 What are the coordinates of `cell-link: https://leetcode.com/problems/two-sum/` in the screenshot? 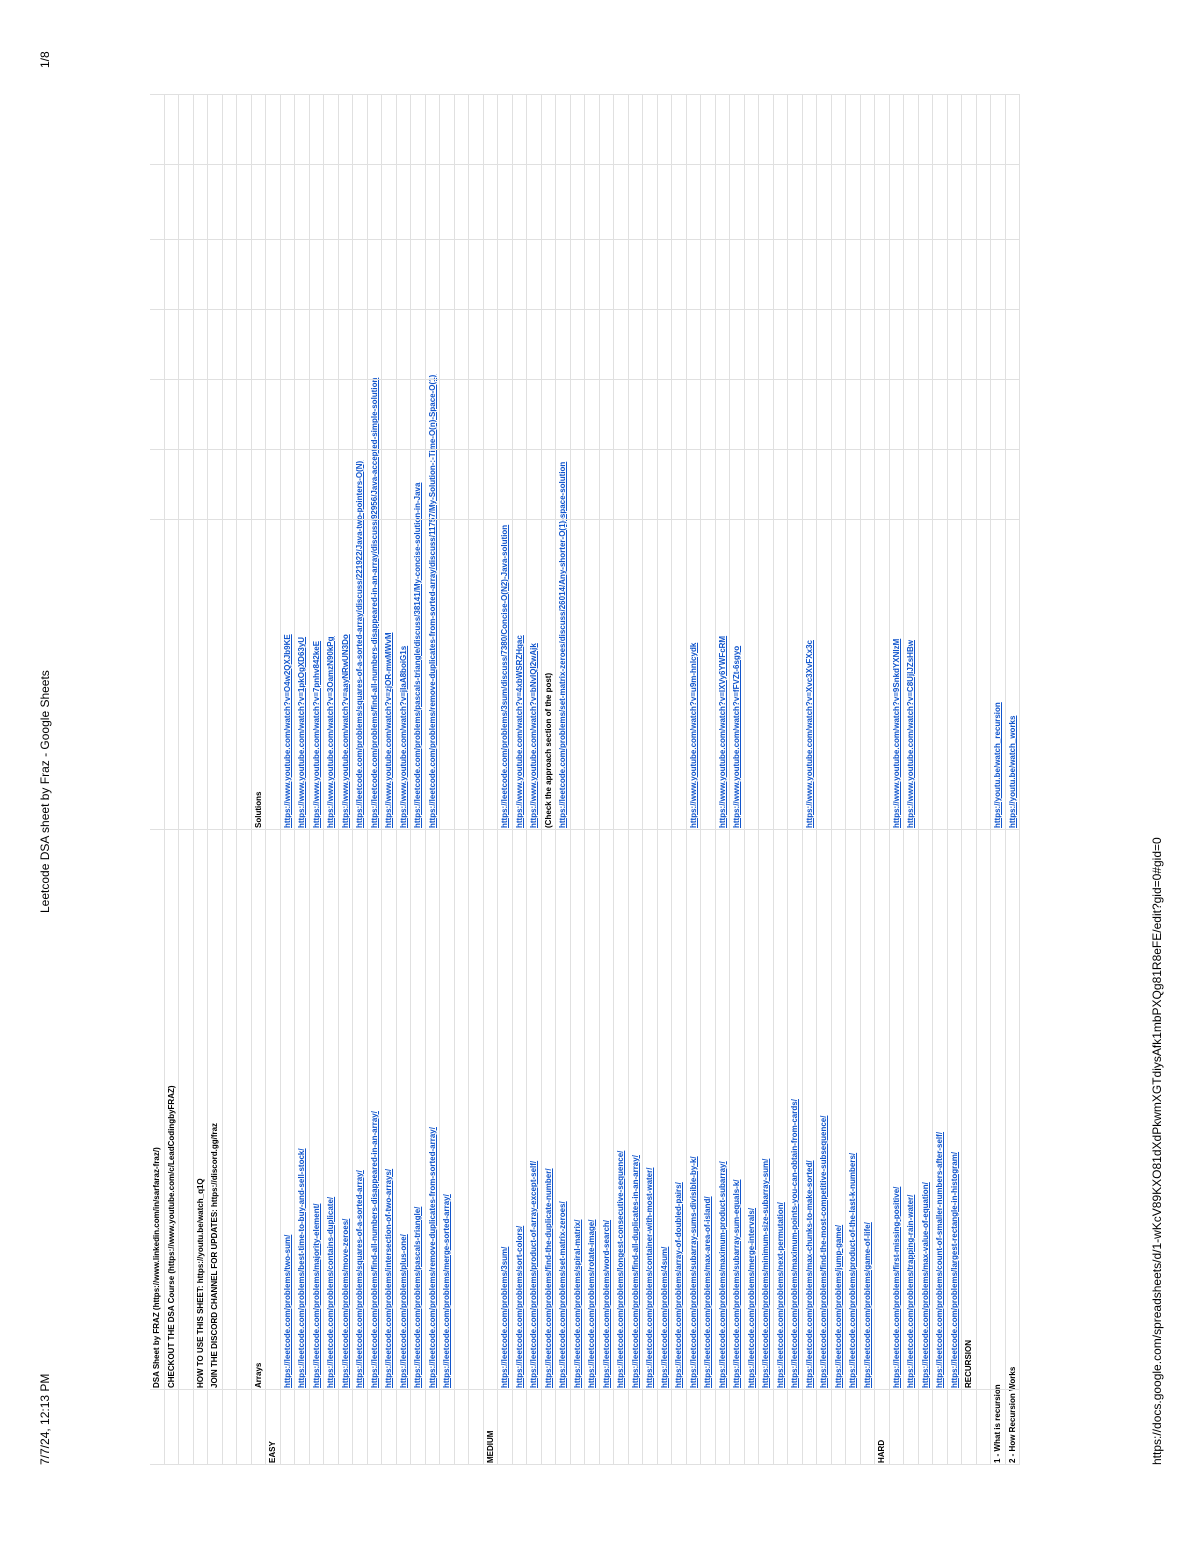 It's located at (287, 1311).